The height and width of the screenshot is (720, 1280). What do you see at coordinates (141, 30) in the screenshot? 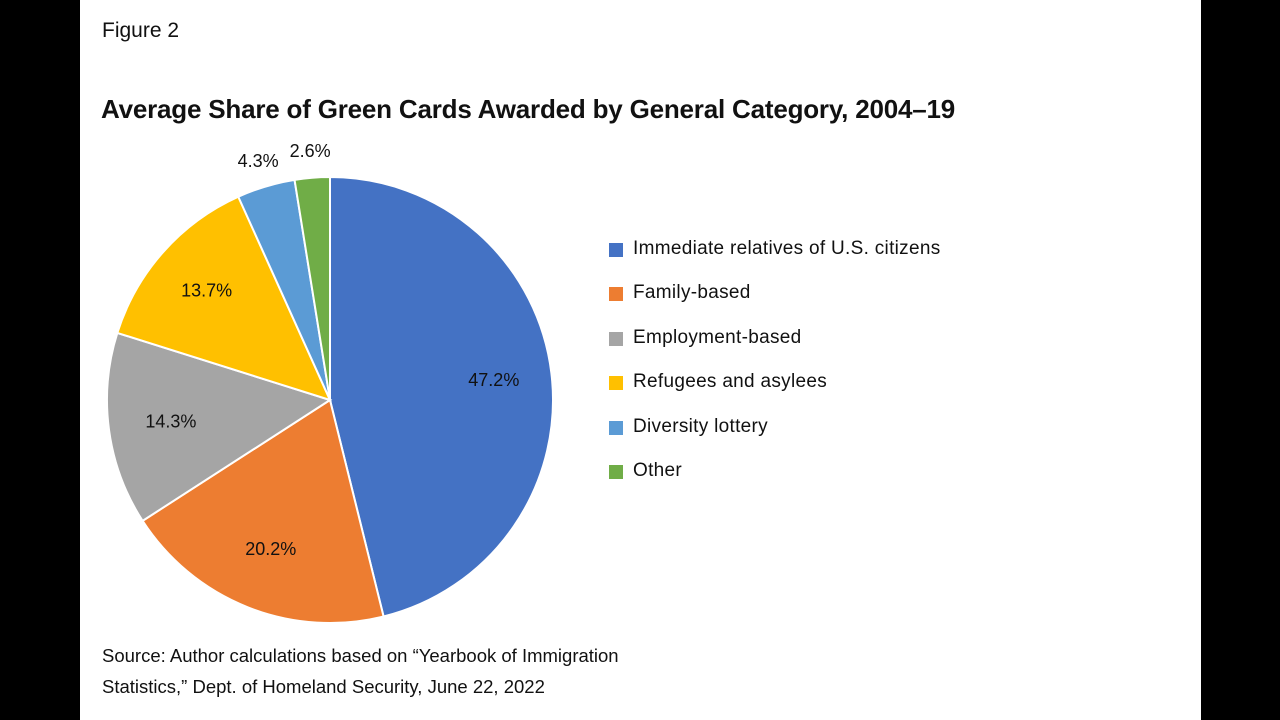
I see `figure-label: Figure 2` at bounding box center [141, 30].